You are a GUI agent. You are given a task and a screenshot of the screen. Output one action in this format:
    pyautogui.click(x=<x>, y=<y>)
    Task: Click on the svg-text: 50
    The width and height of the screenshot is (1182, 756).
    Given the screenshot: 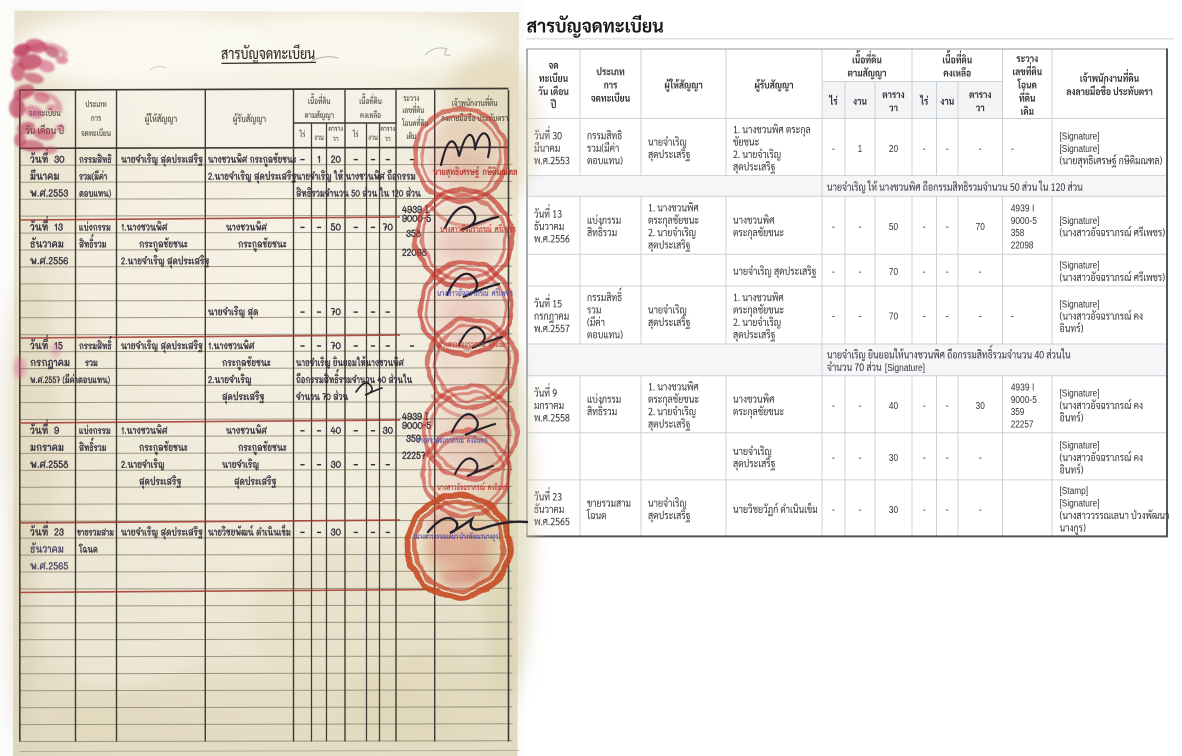 What is the action you would take?
    pyautogui.click(x=894, y=227)
    